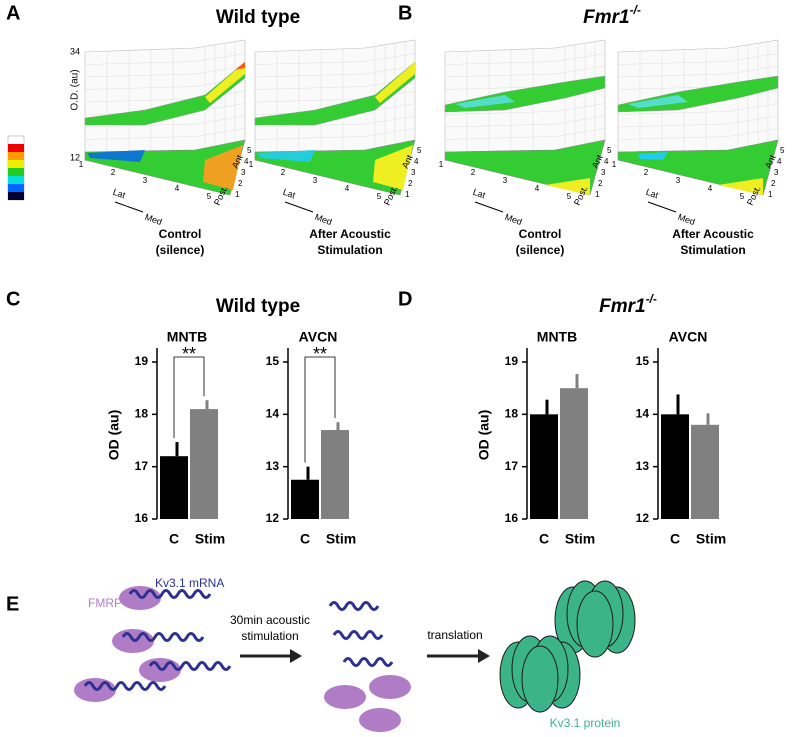 Image resolution: width=800 pixels, height=737 pixels. Describe the element at coordinates (380, 720) in the screenshot. I see `fmrp` at that location.